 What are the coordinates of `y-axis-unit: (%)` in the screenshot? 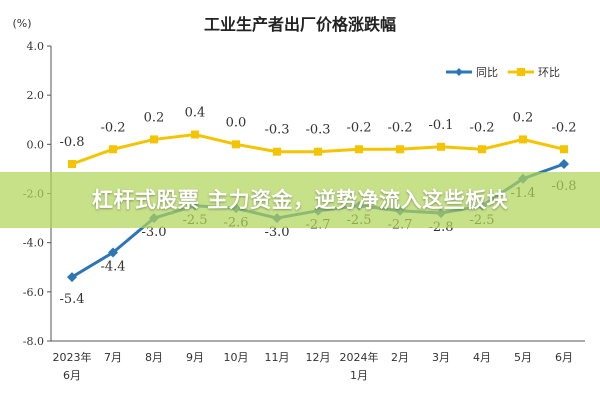 It's located at (21, 23).